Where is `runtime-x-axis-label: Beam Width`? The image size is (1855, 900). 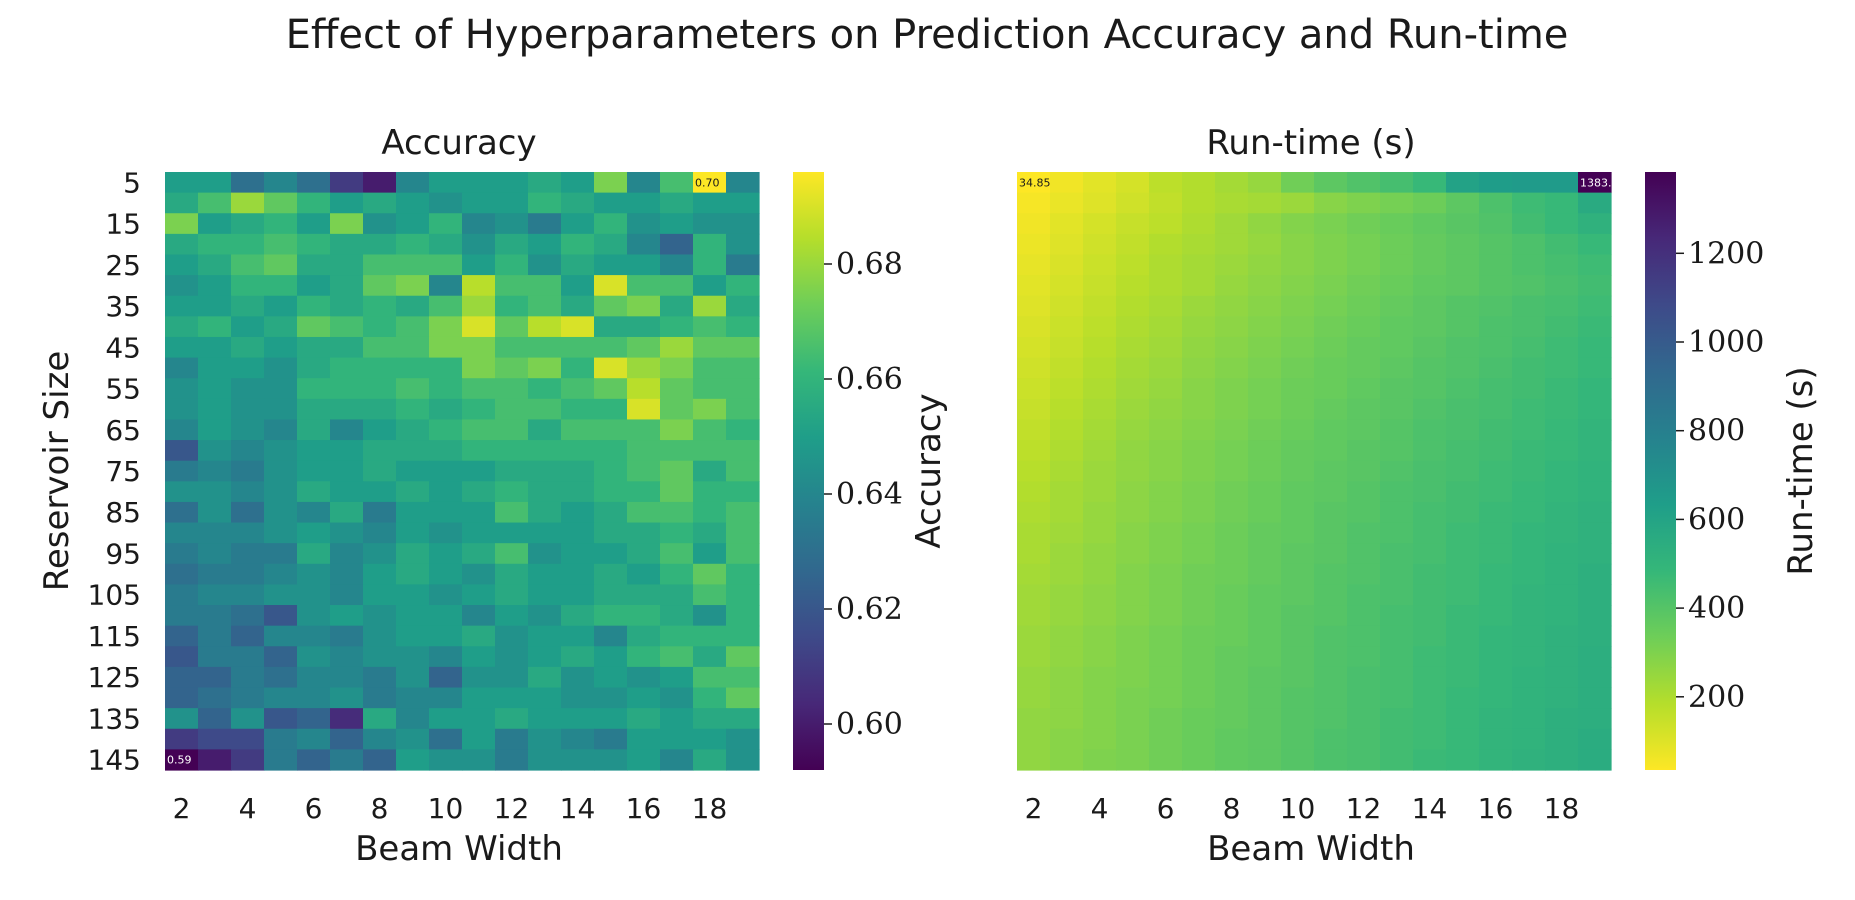
runtime-x-axis-label: Beam Width is located at coordinates (1311, 849).